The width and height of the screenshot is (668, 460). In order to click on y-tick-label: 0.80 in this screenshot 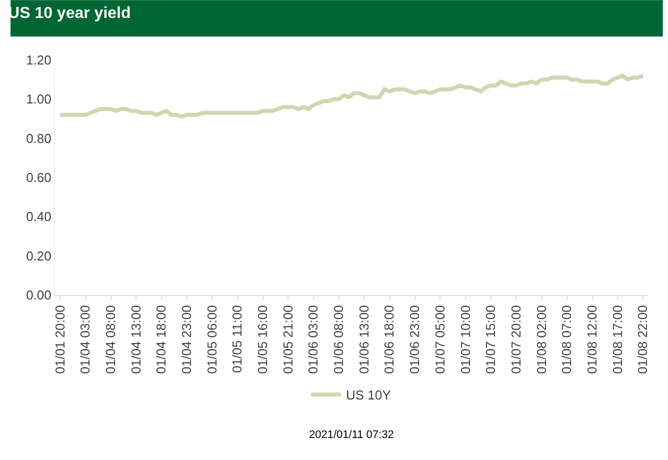, I will do `click(39, 138)`.